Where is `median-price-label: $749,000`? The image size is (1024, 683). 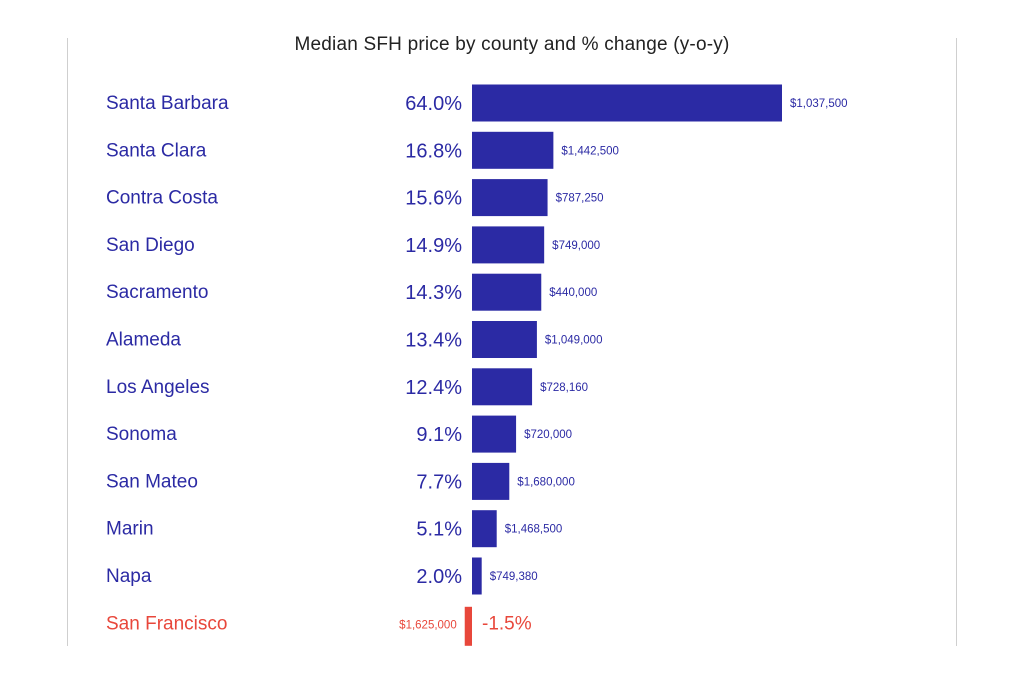 median-price-label: $749,000 is located at coordinates (576, 246).